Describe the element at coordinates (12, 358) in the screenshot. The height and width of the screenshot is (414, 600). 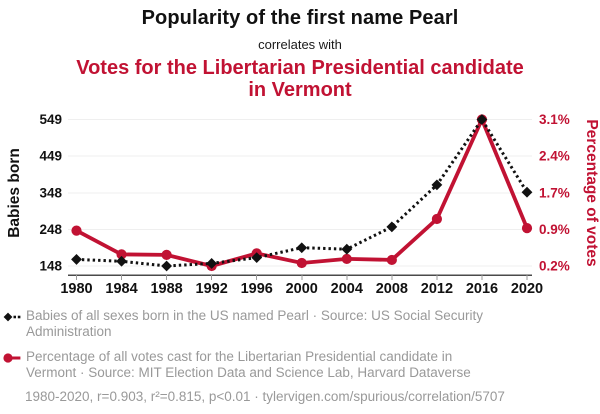
I see `red-solid-circle-series-icon` at that location.